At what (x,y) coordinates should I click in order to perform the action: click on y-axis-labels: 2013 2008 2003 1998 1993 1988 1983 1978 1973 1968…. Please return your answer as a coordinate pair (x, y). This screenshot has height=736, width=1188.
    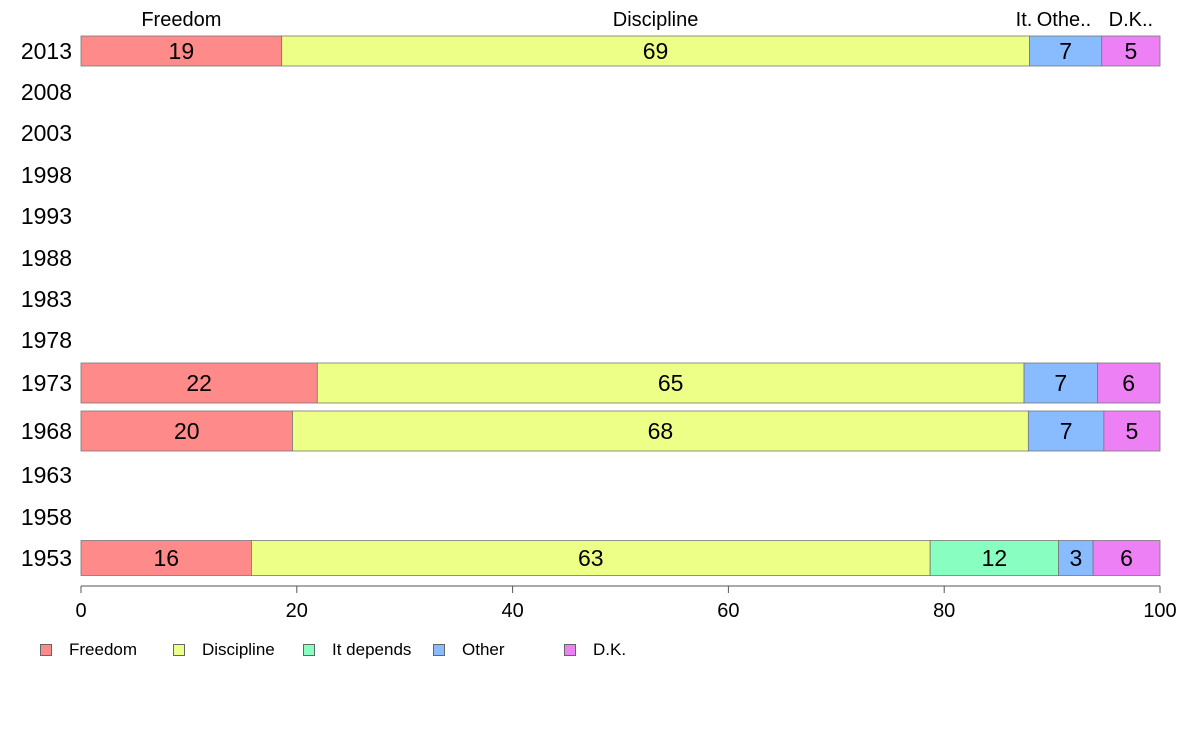
    Looking at the image, I should click on (46, 304).